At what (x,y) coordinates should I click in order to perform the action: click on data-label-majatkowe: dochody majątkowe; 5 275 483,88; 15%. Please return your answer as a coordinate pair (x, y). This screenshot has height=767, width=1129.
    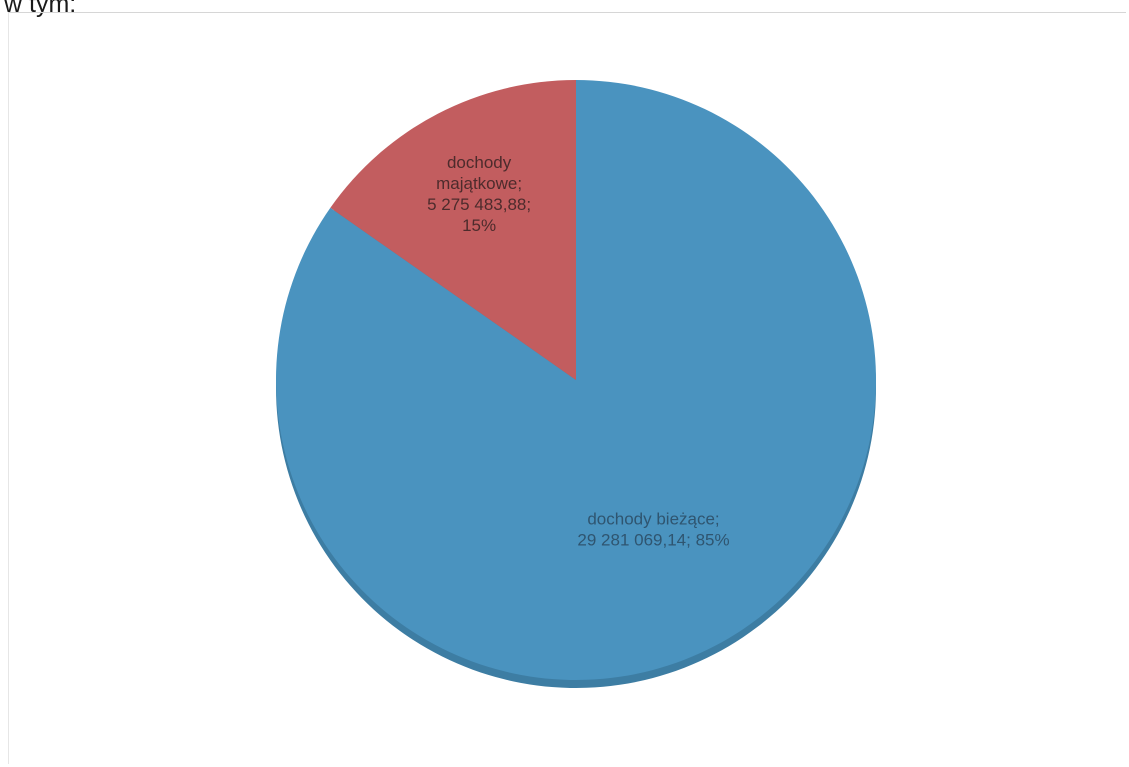
    Looking at the image, I should click on (479, 194).